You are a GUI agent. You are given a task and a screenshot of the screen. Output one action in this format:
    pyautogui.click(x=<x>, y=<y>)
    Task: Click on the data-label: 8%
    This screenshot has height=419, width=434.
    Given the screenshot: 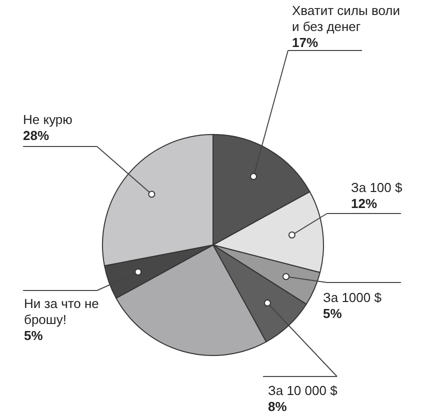 What is the action you would take?
    pyautogui.click(x=278, y=406)
    